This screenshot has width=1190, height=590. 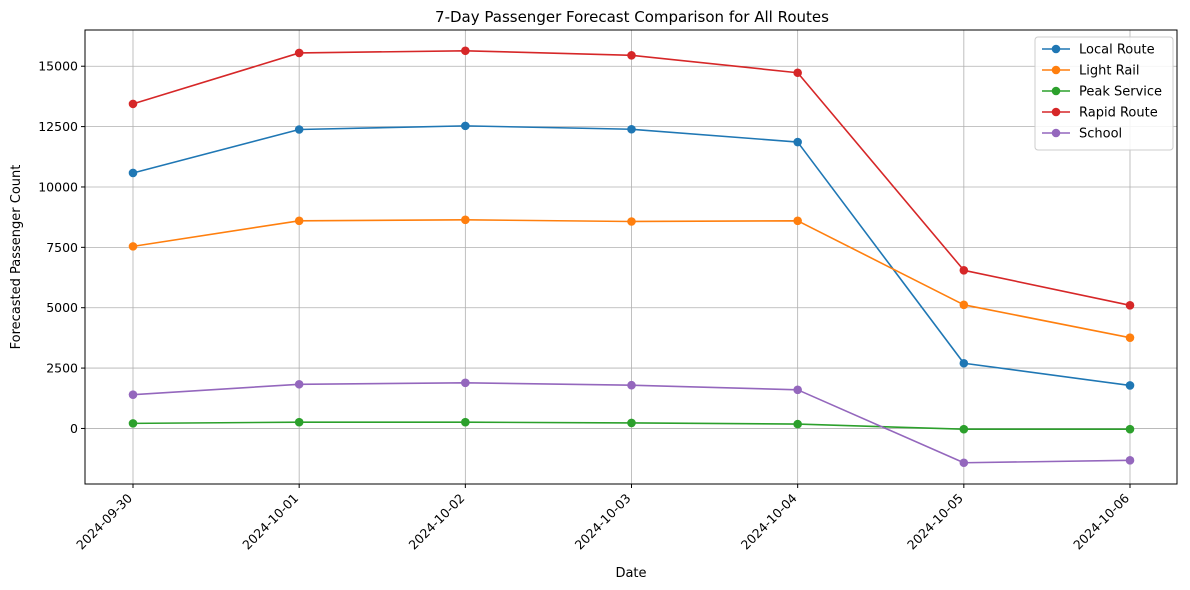 What do you see at coordinates (1100, 134) in the screenshot?
I see `legend-label: School` at bounding box center [1100, 134].